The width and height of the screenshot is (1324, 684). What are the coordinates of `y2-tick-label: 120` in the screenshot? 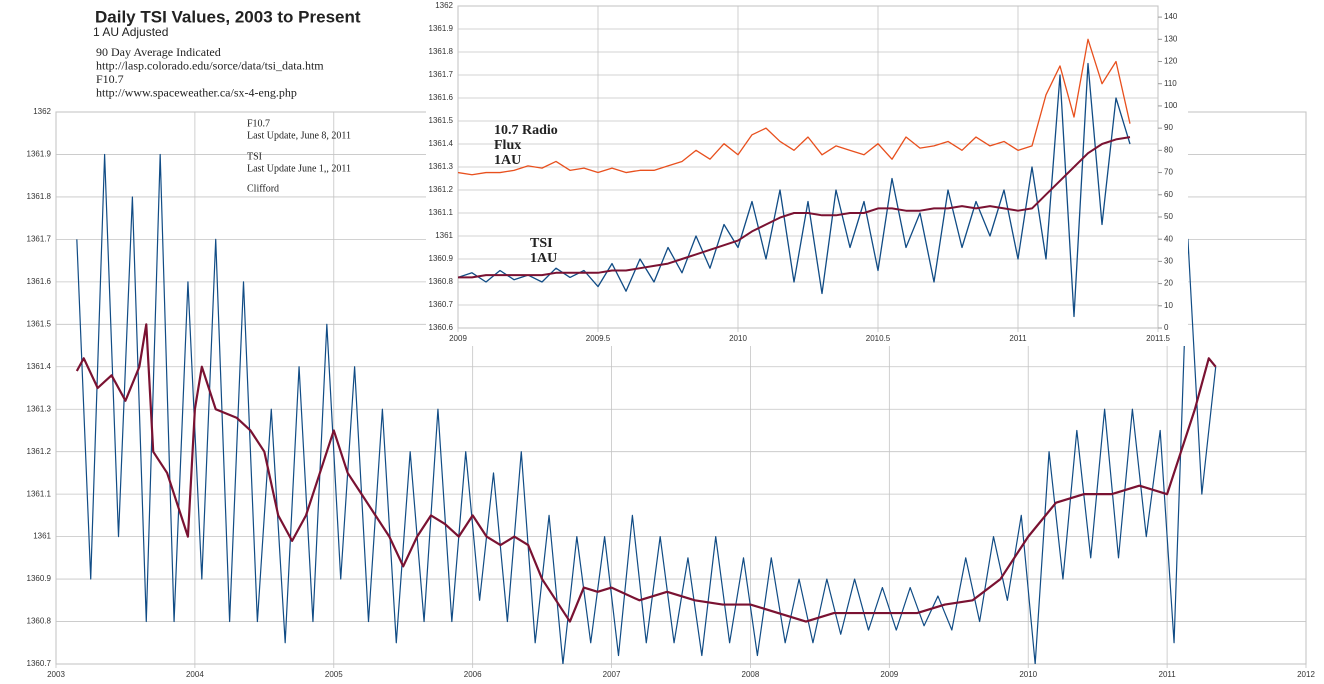 It's located at (1171, 61).